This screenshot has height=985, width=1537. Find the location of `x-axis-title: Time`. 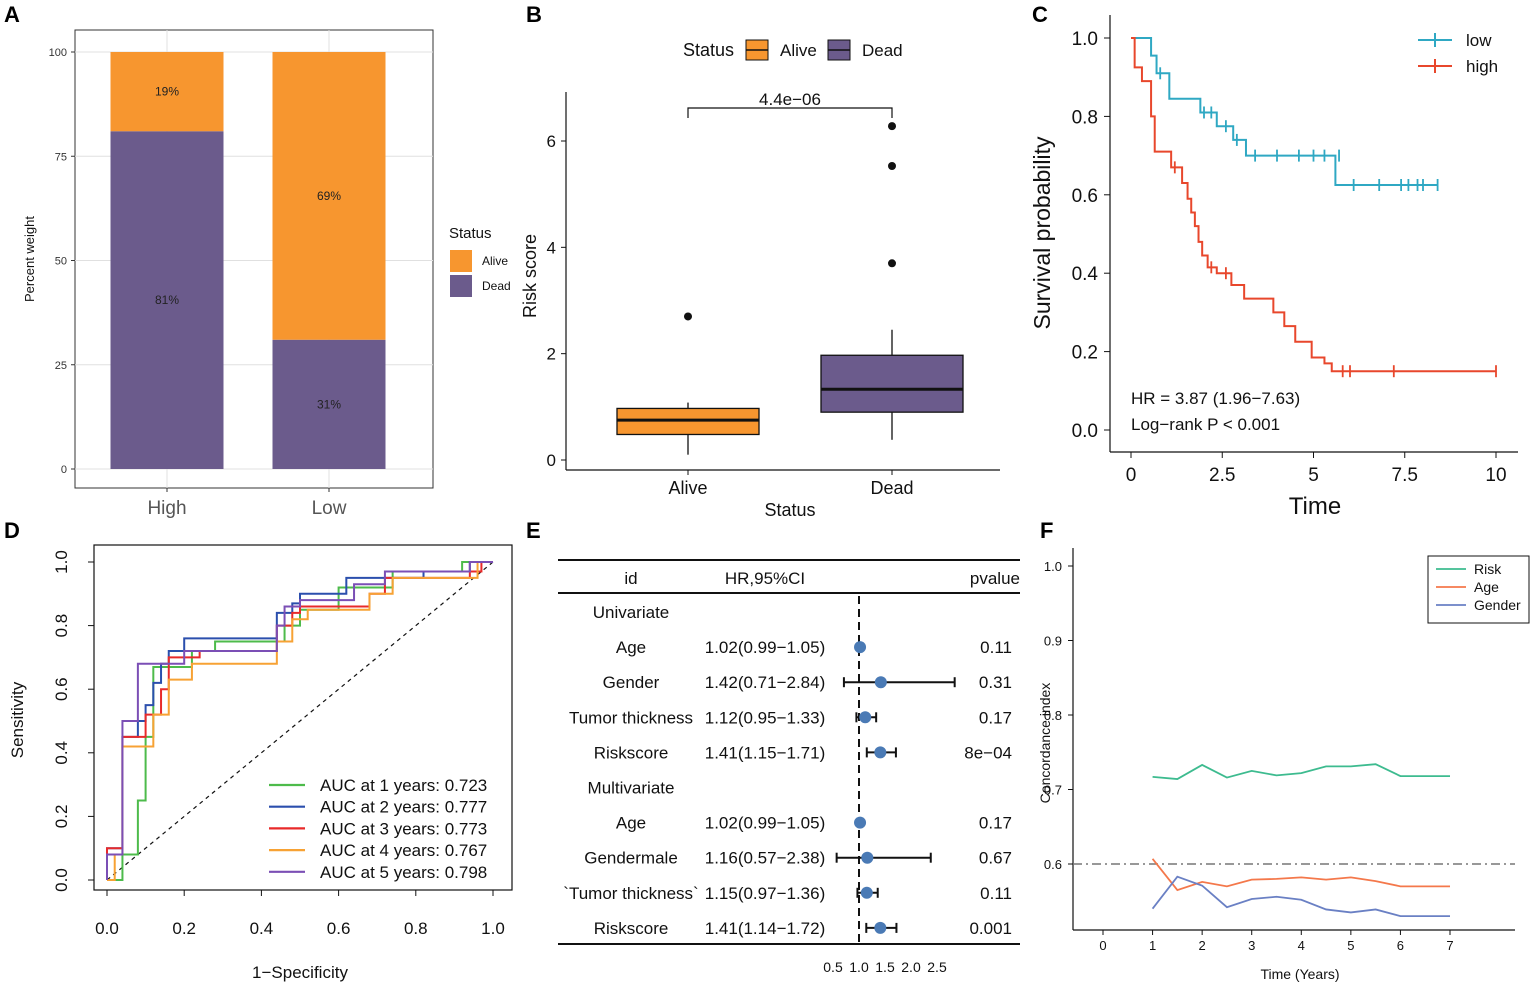

x-axis-title: Time is located at coordinates (1315, 506).